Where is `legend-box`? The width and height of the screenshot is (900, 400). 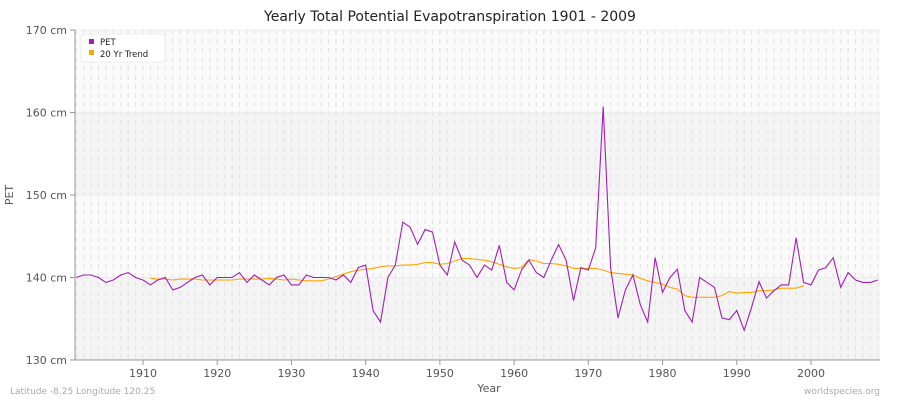 legend-box is located at coordinates (123, 48).